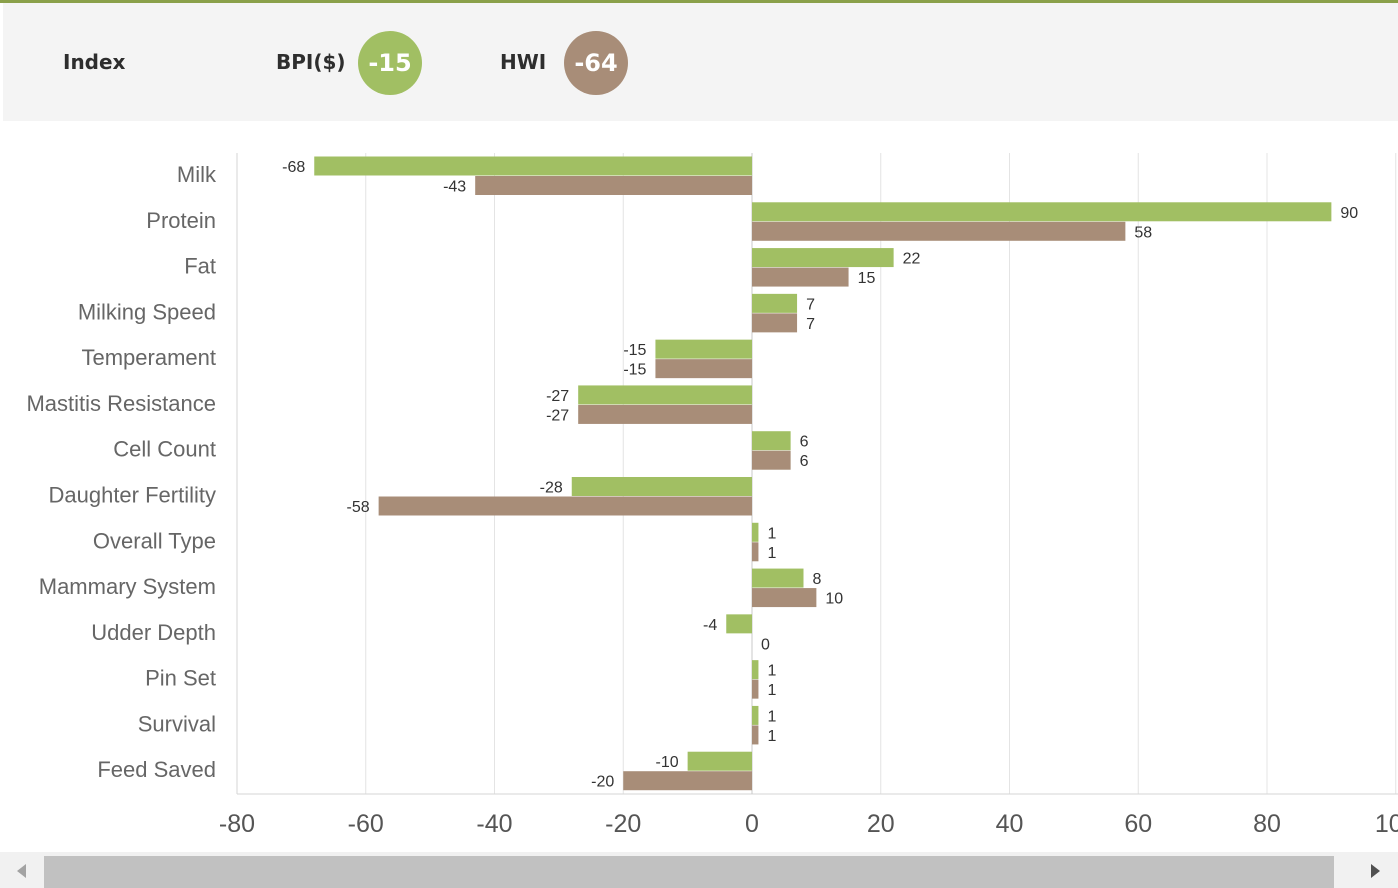 This screenshot has width=1398, height=888. I want to click on header-top-border, so click(699, 1).